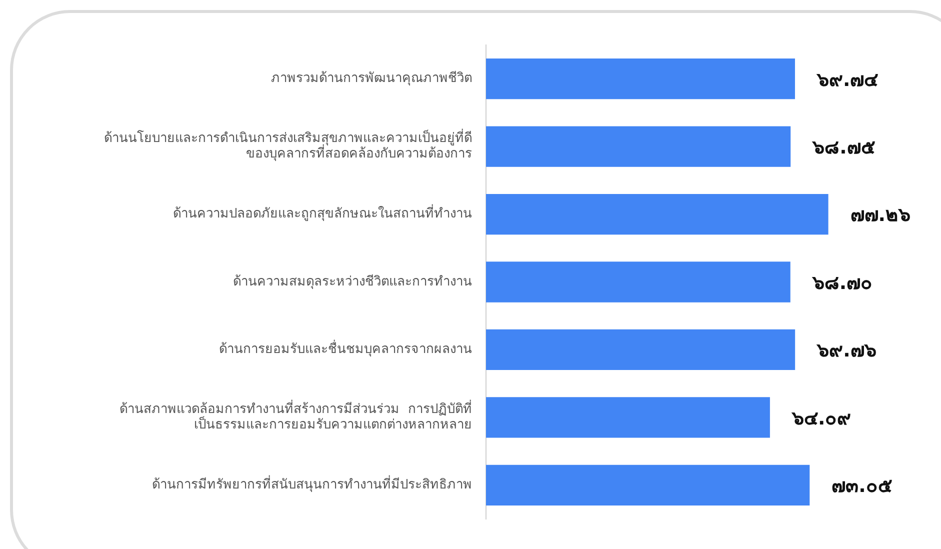 The width and height of the screenshot is (941, 549). What do you see at coordinates (847, 79) in the screenshot?
I see `data-label: ๖๙.๗๔` at bounding box center [847, 79].